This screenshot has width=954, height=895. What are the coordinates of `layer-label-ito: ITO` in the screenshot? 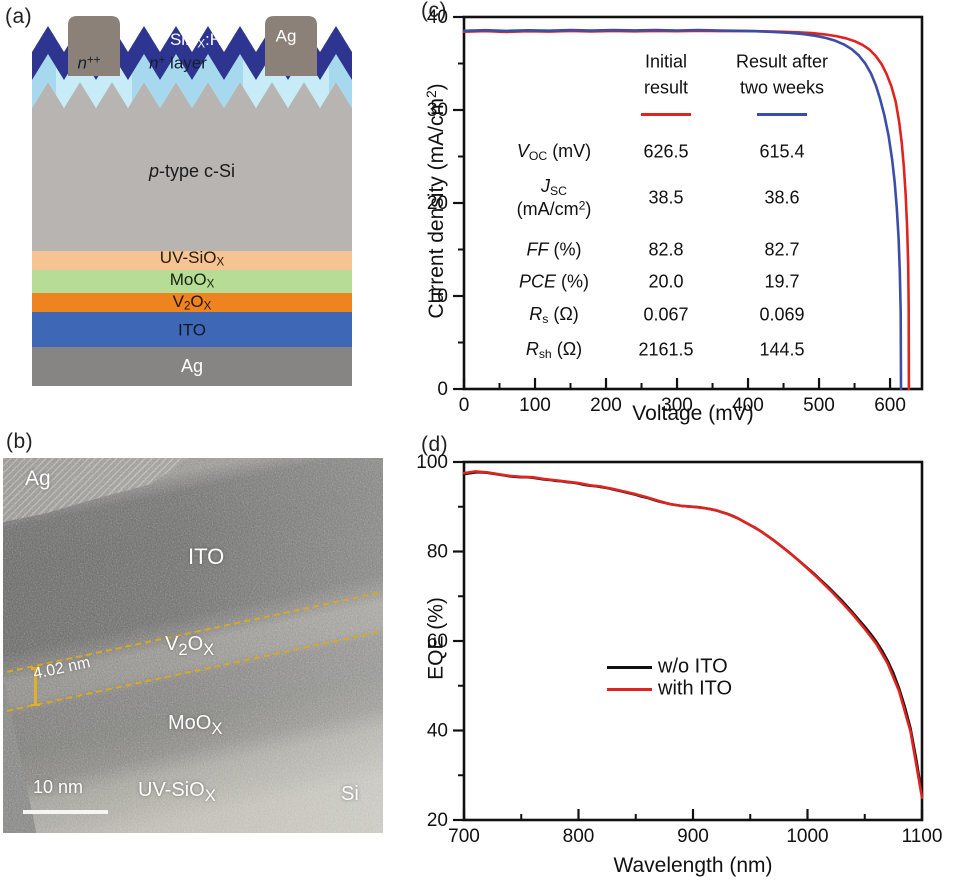 It's located at (192, 330).